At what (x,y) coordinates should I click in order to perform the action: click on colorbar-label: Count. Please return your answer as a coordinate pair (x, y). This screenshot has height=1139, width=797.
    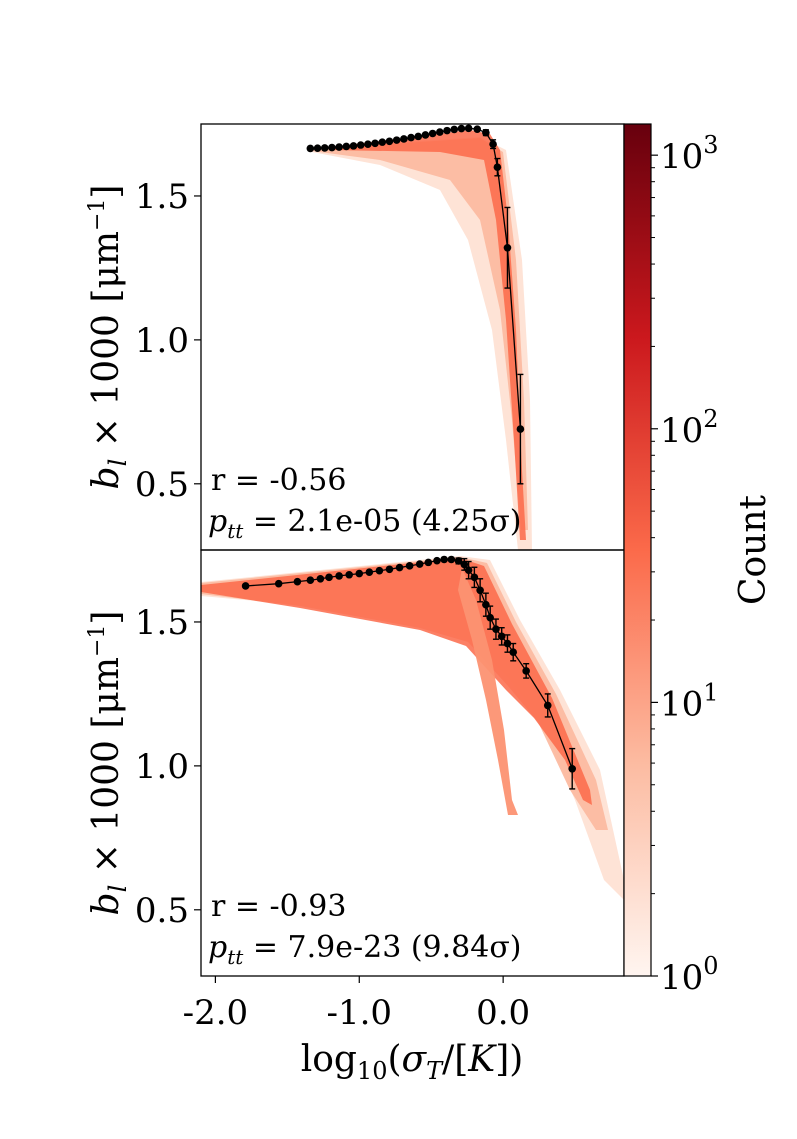
    Looking at the image, I should click on (753, 549).